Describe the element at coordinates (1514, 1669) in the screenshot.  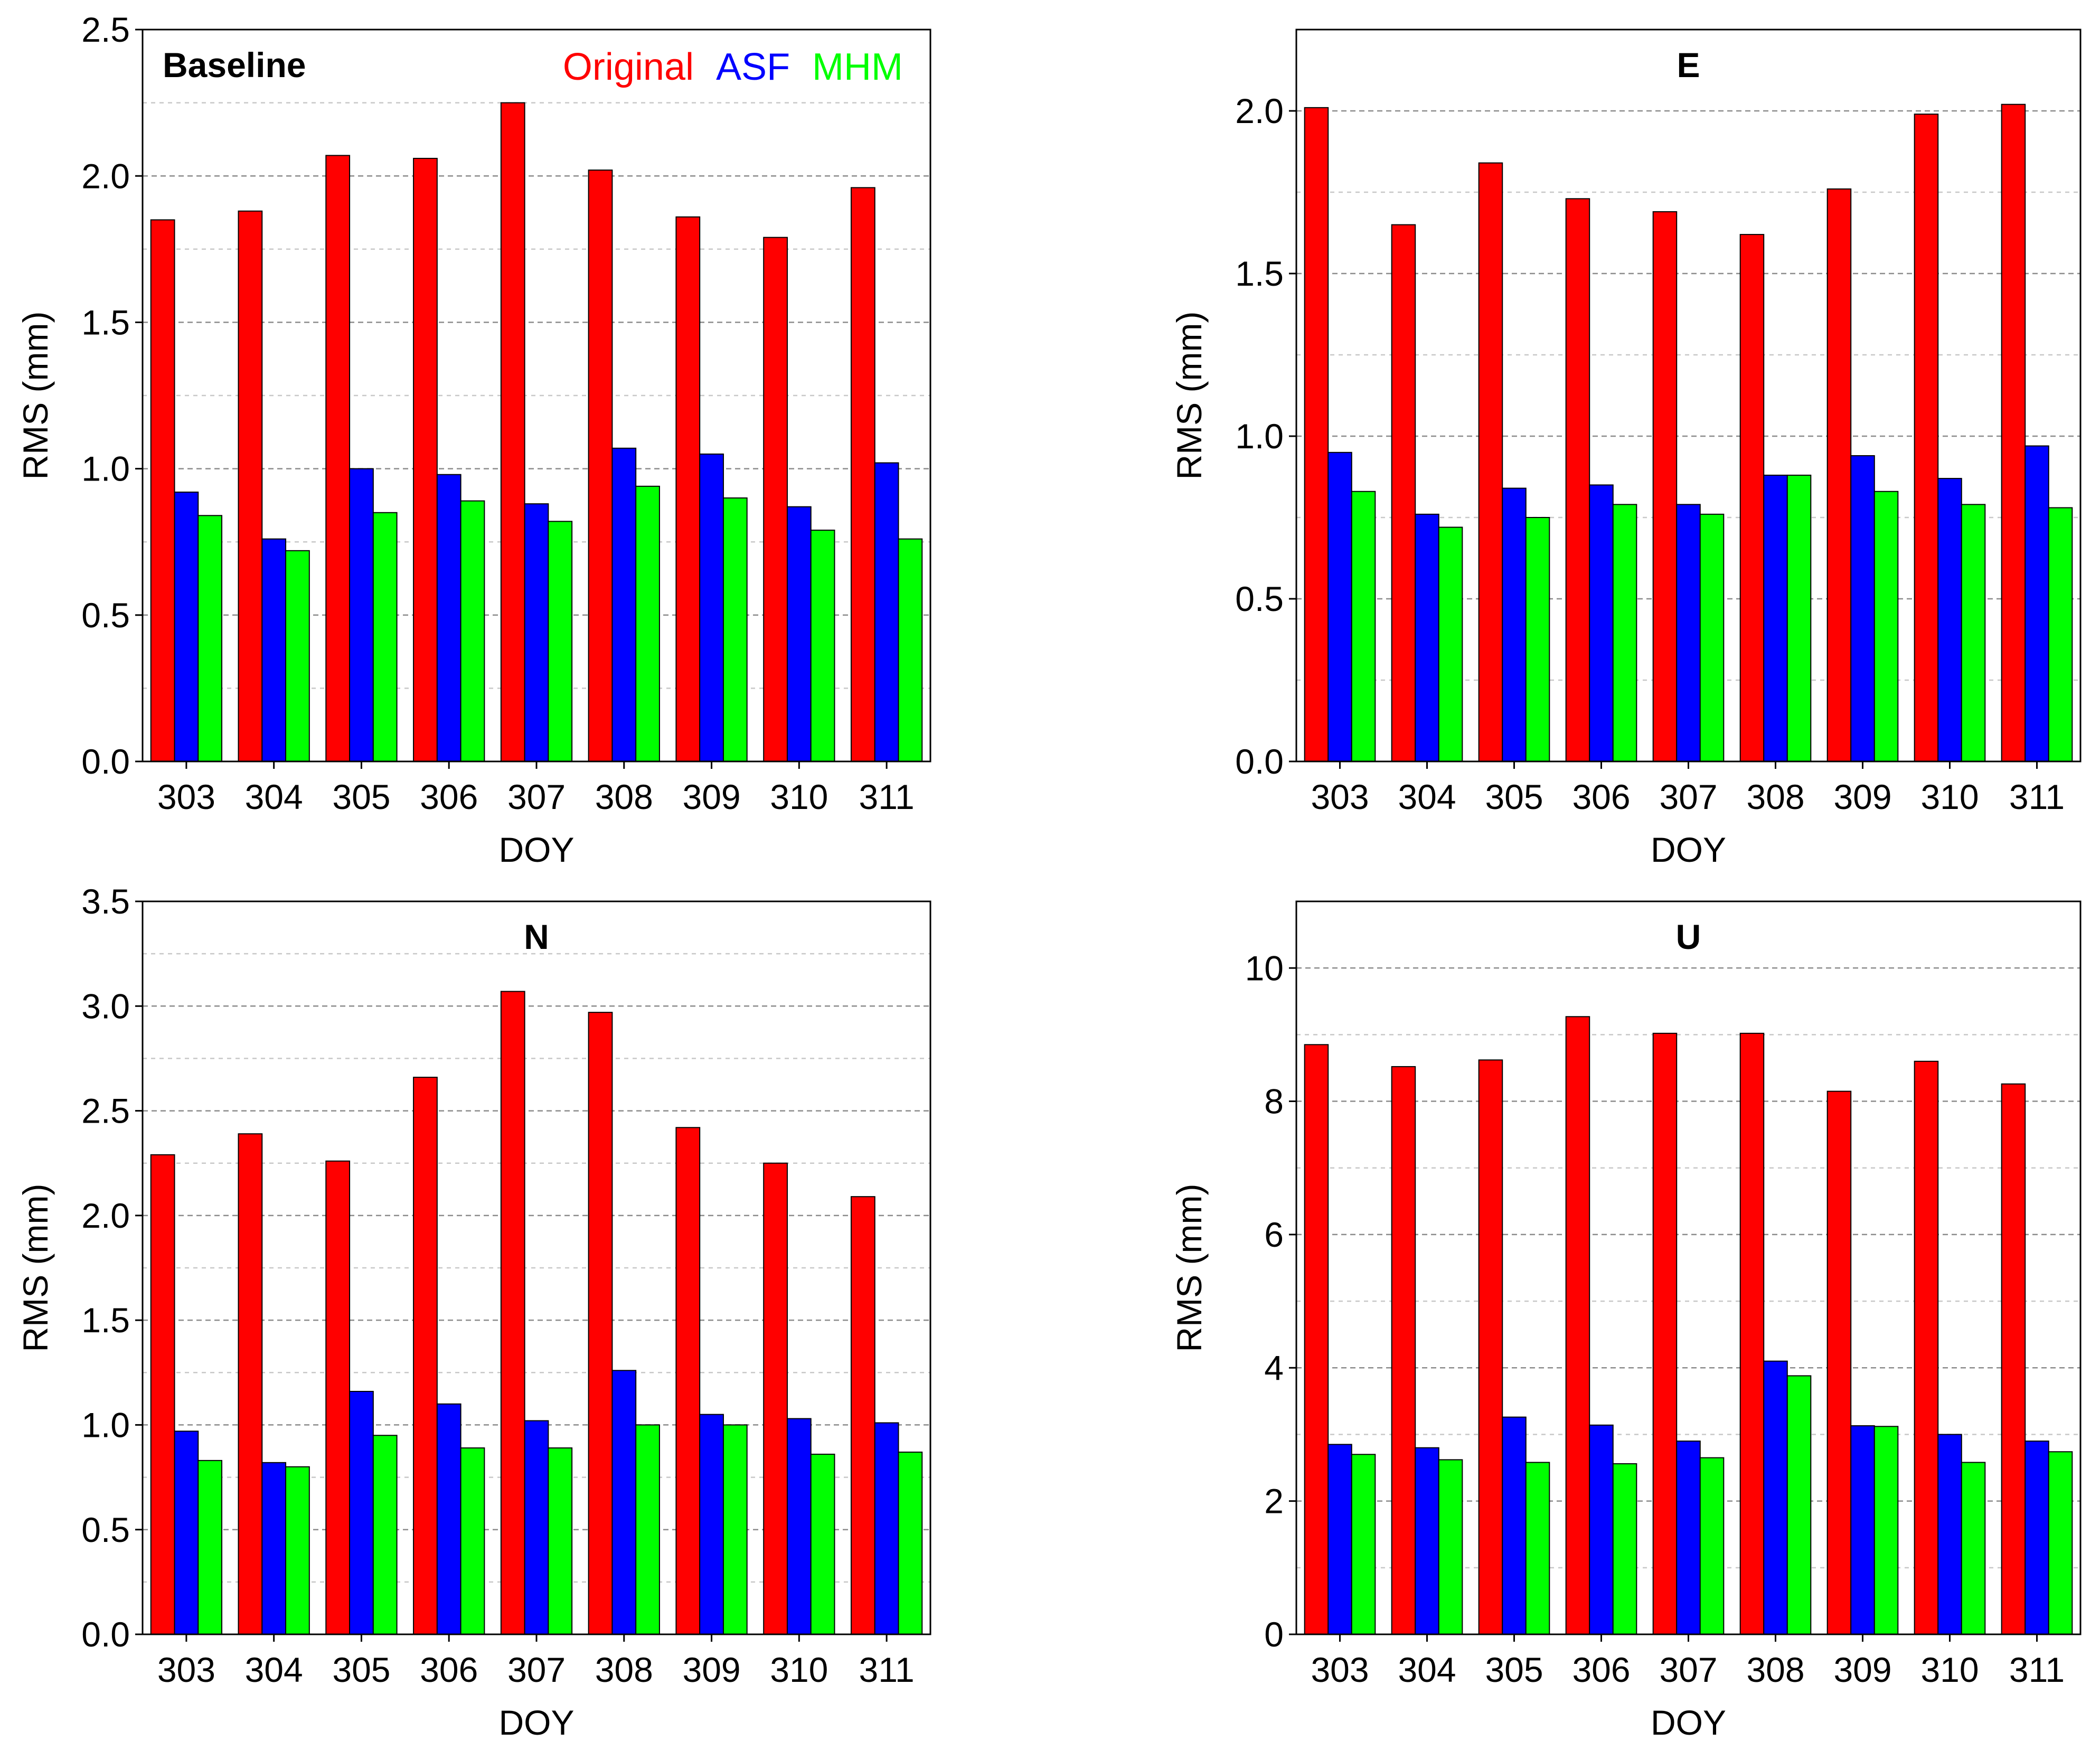
I see `x-tick-label: 305` at that location.